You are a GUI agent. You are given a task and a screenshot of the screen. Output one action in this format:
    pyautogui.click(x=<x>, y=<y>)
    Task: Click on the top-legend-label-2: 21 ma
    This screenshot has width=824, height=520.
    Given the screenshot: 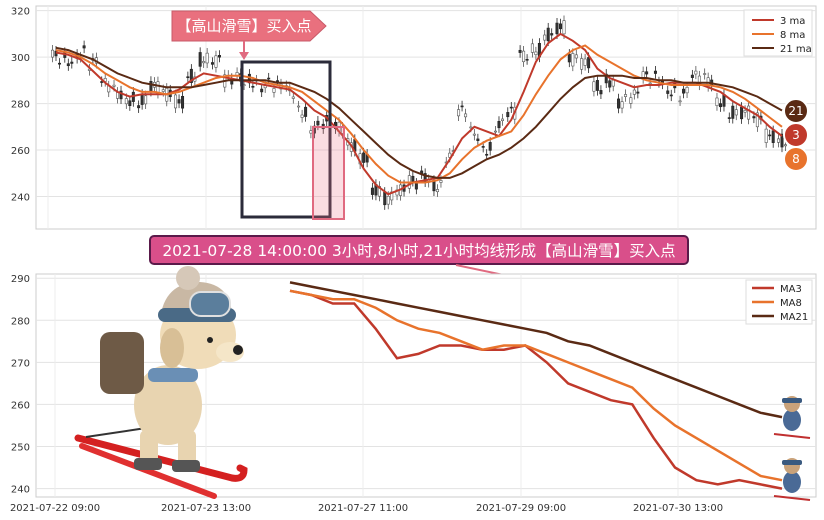 What is the action you would take?
    pyautogui.click(x=796, y=49)
    